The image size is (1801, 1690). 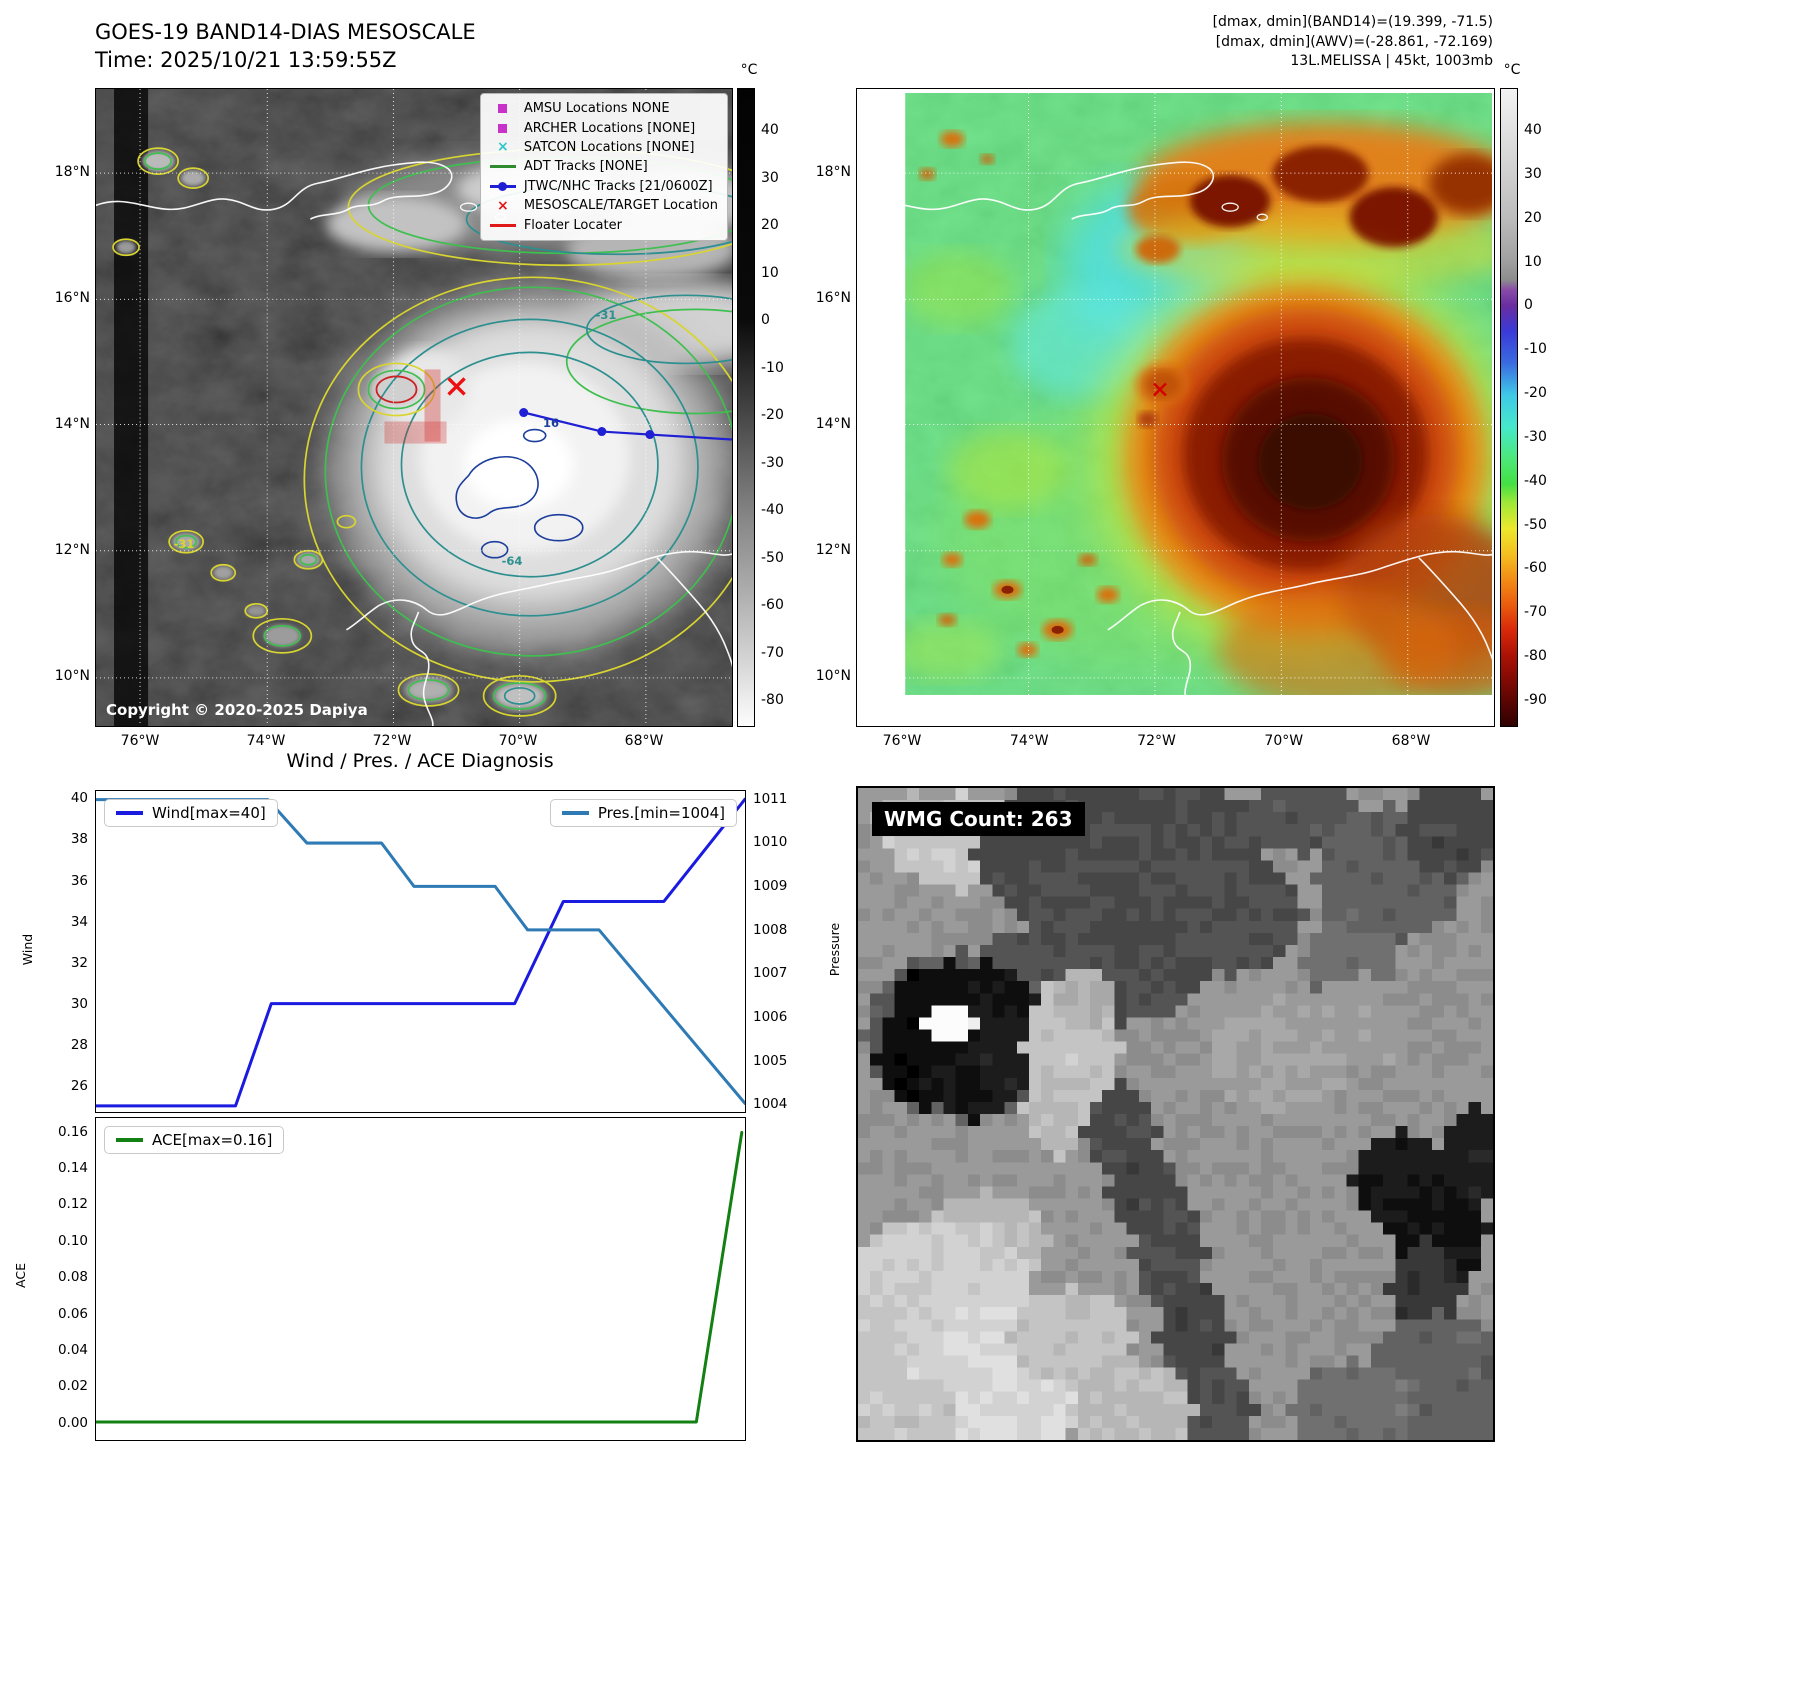 I want to click on wind-legend: Wind[max=40], so click(x=191, y=813).